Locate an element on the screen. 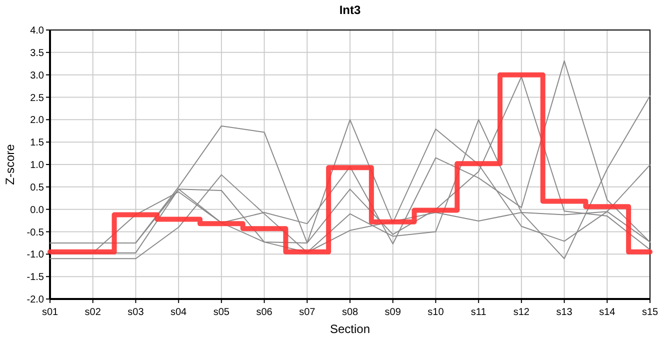 The image size is (660, 360). x-tick-label: s02 is located at coordinates (93, 312).